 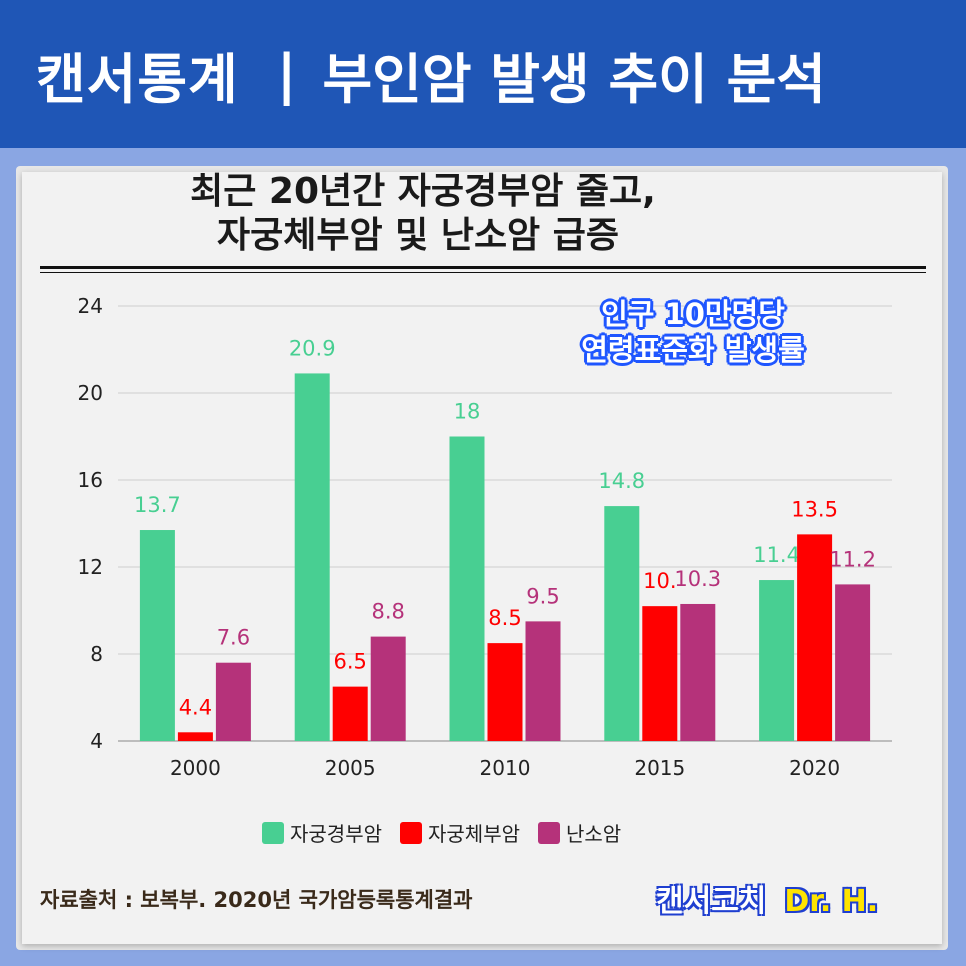 What do you see at coordinates (233, 638) in the screenshot?
I see `data-label: 7.6` at bounding box center [233, 638].